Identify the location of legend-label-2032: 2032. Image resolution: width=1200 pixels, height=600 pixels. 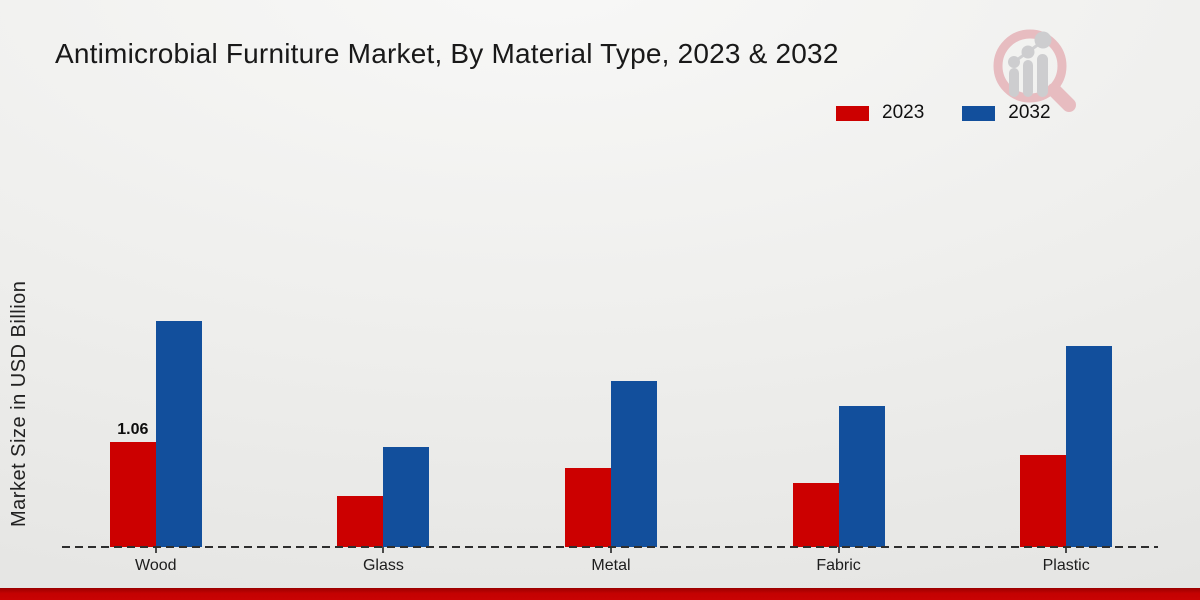
(1029, 112).